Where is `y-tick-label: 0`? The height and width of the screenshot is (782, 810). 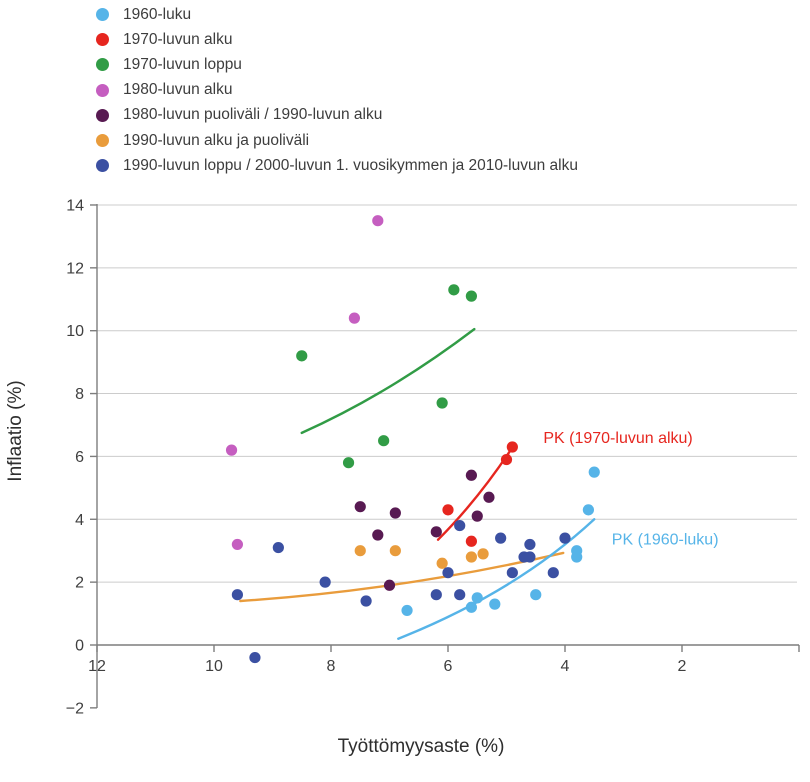
y-tick-label: 0 is located at coordinates (79, 646).